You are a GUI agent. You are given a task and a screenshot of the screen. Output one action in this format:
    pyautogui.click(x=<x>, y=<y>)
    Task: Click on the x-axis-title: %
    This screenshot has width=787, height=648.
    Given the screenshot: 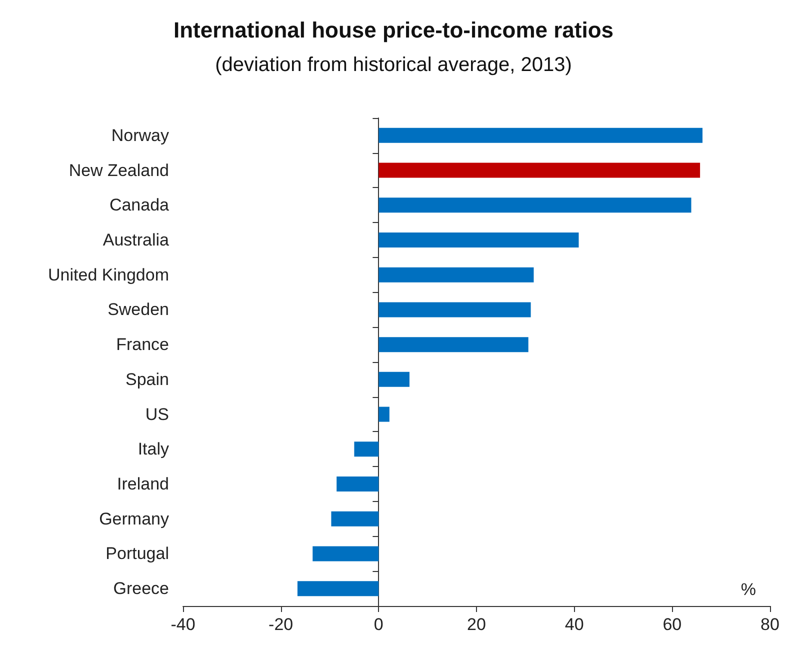 What is the action you would take?
    pyautogui.click(x=748, y=589)
    